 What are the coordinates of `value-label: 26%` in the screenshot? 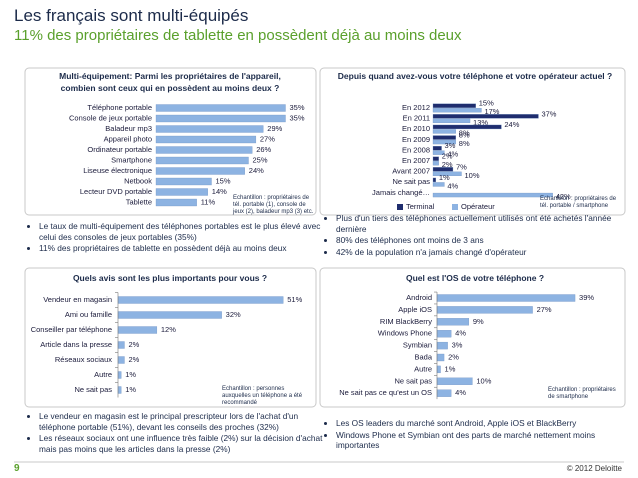 It's located at (263, 149).